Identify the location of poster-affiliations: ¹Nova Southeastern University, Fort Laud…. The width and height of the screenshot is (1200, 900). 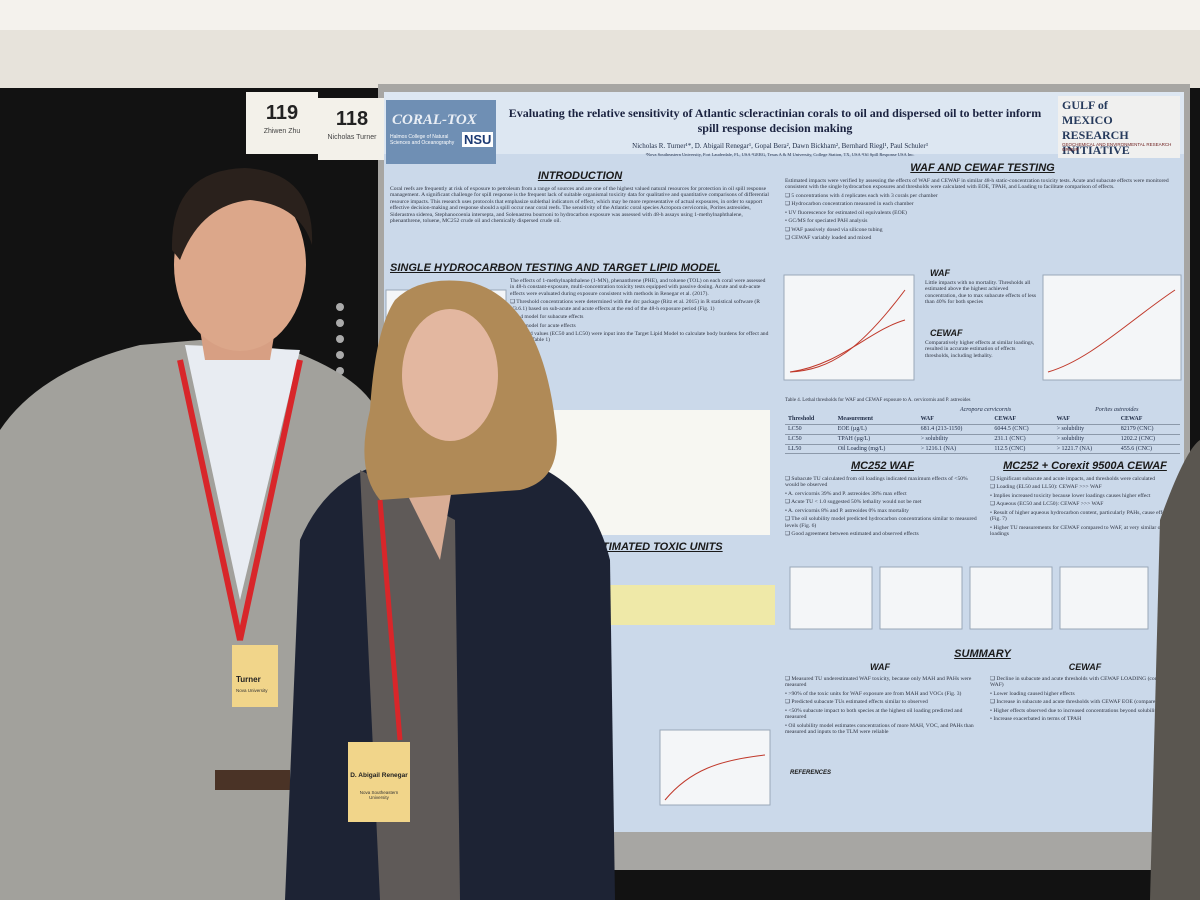
(780, 154).